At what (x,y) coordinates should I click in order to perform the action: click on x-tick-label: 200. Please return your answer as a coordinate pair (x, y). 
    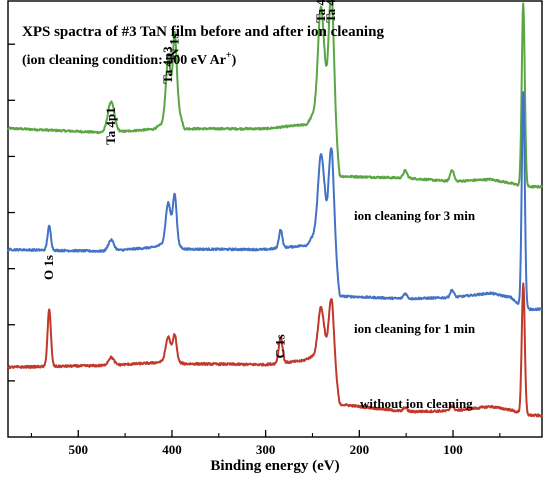
    Looking at the image, I should click on (360, 449).